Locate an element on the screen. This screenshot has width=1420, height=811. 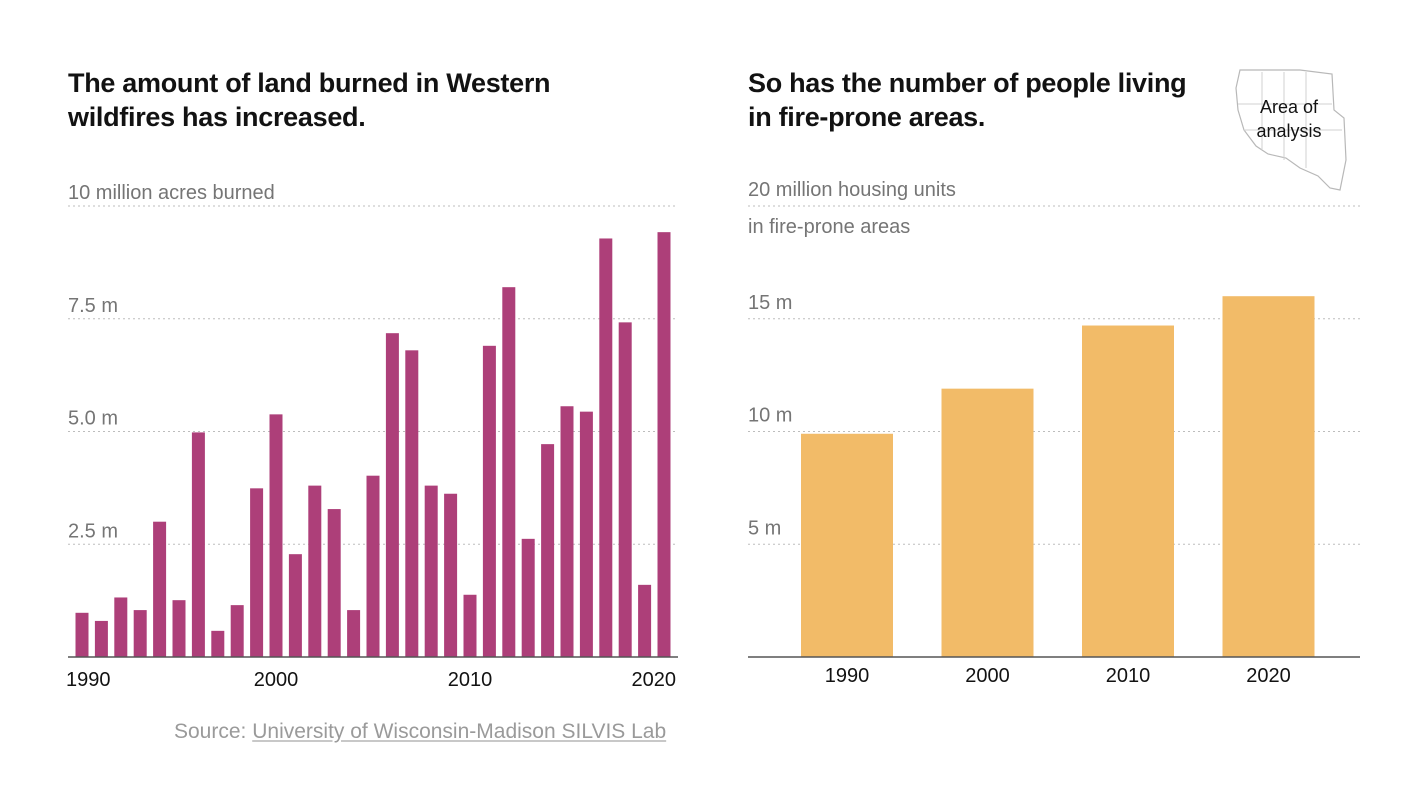
bar-2002 is located at coordinates (315, 571).